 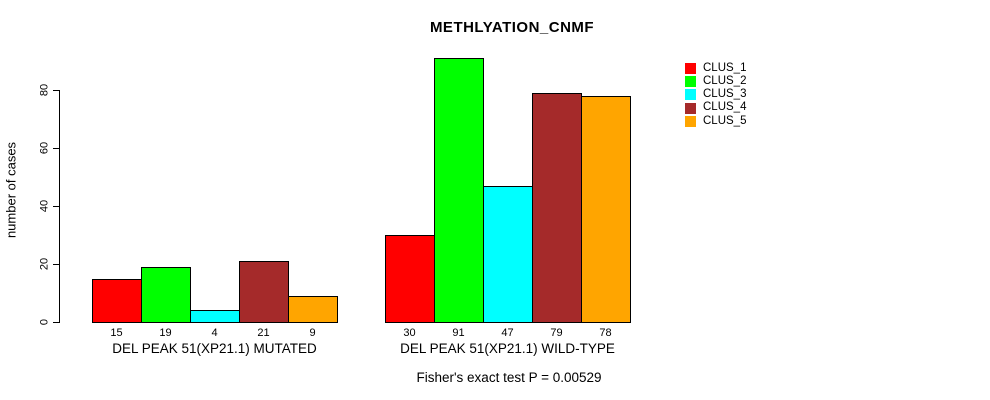 I want to click on bar-value-label: 15, so click(x=116, y=333).